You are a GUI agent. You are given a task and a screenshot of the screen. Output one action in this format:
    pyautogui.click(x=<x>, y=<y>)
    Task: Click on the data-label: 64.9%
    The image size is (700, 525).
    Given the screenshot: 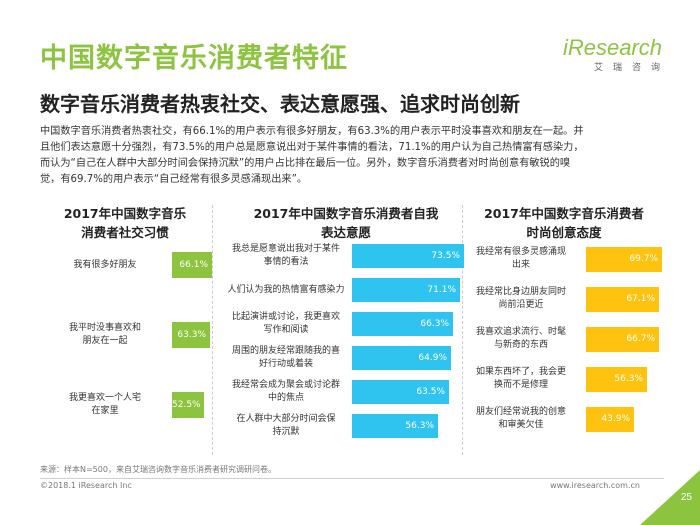 What is the action you would take?
    pyautogui.click(x=432, y=358)
    